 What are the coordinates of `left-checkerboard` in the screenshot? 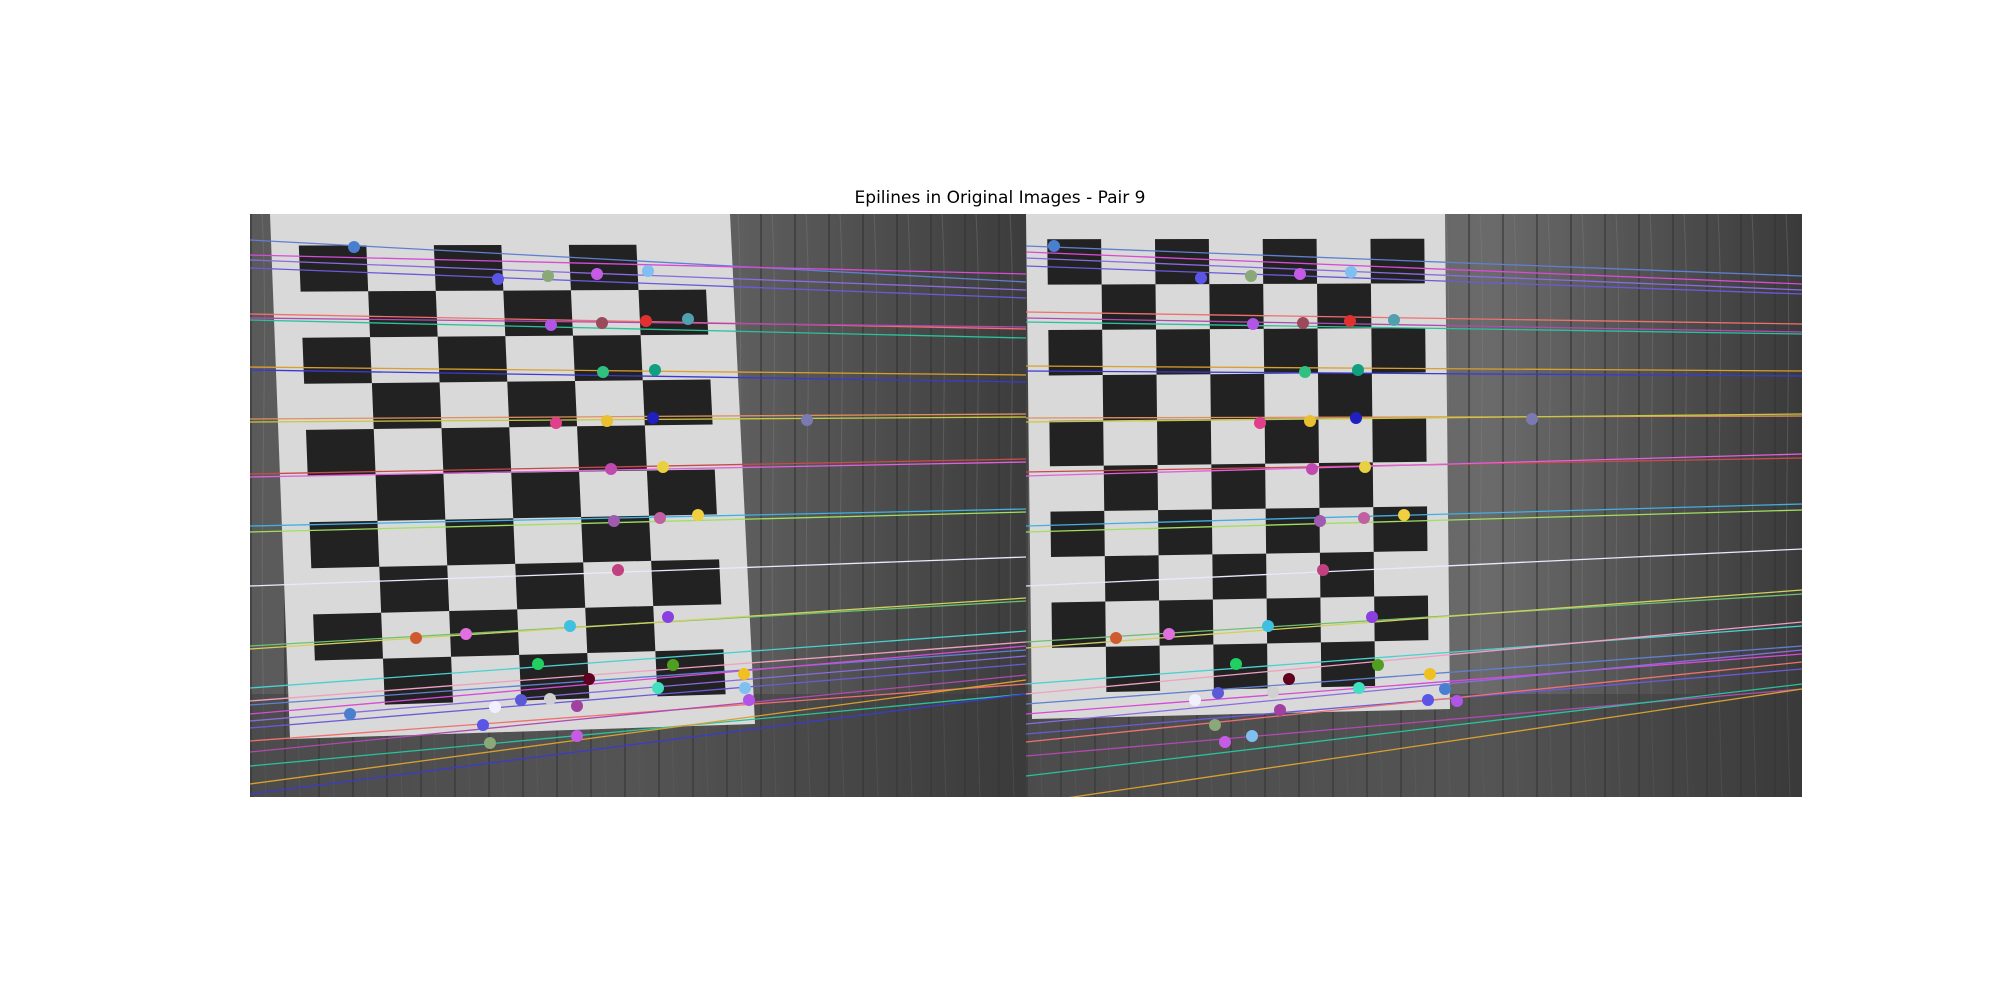 It's located at (512, 476).